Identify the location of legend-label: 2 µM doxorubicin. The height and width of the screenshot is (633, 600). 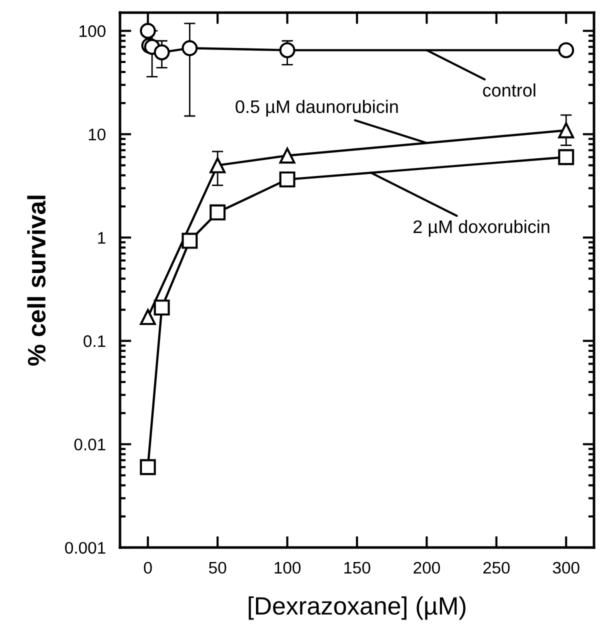
(482, 228).